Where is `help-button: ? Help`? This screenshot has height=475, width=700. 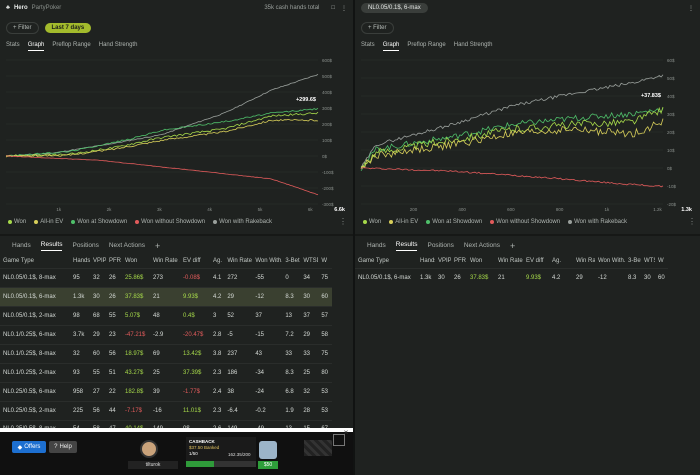 help-button: ? Help is located at coordinates (63, 447).